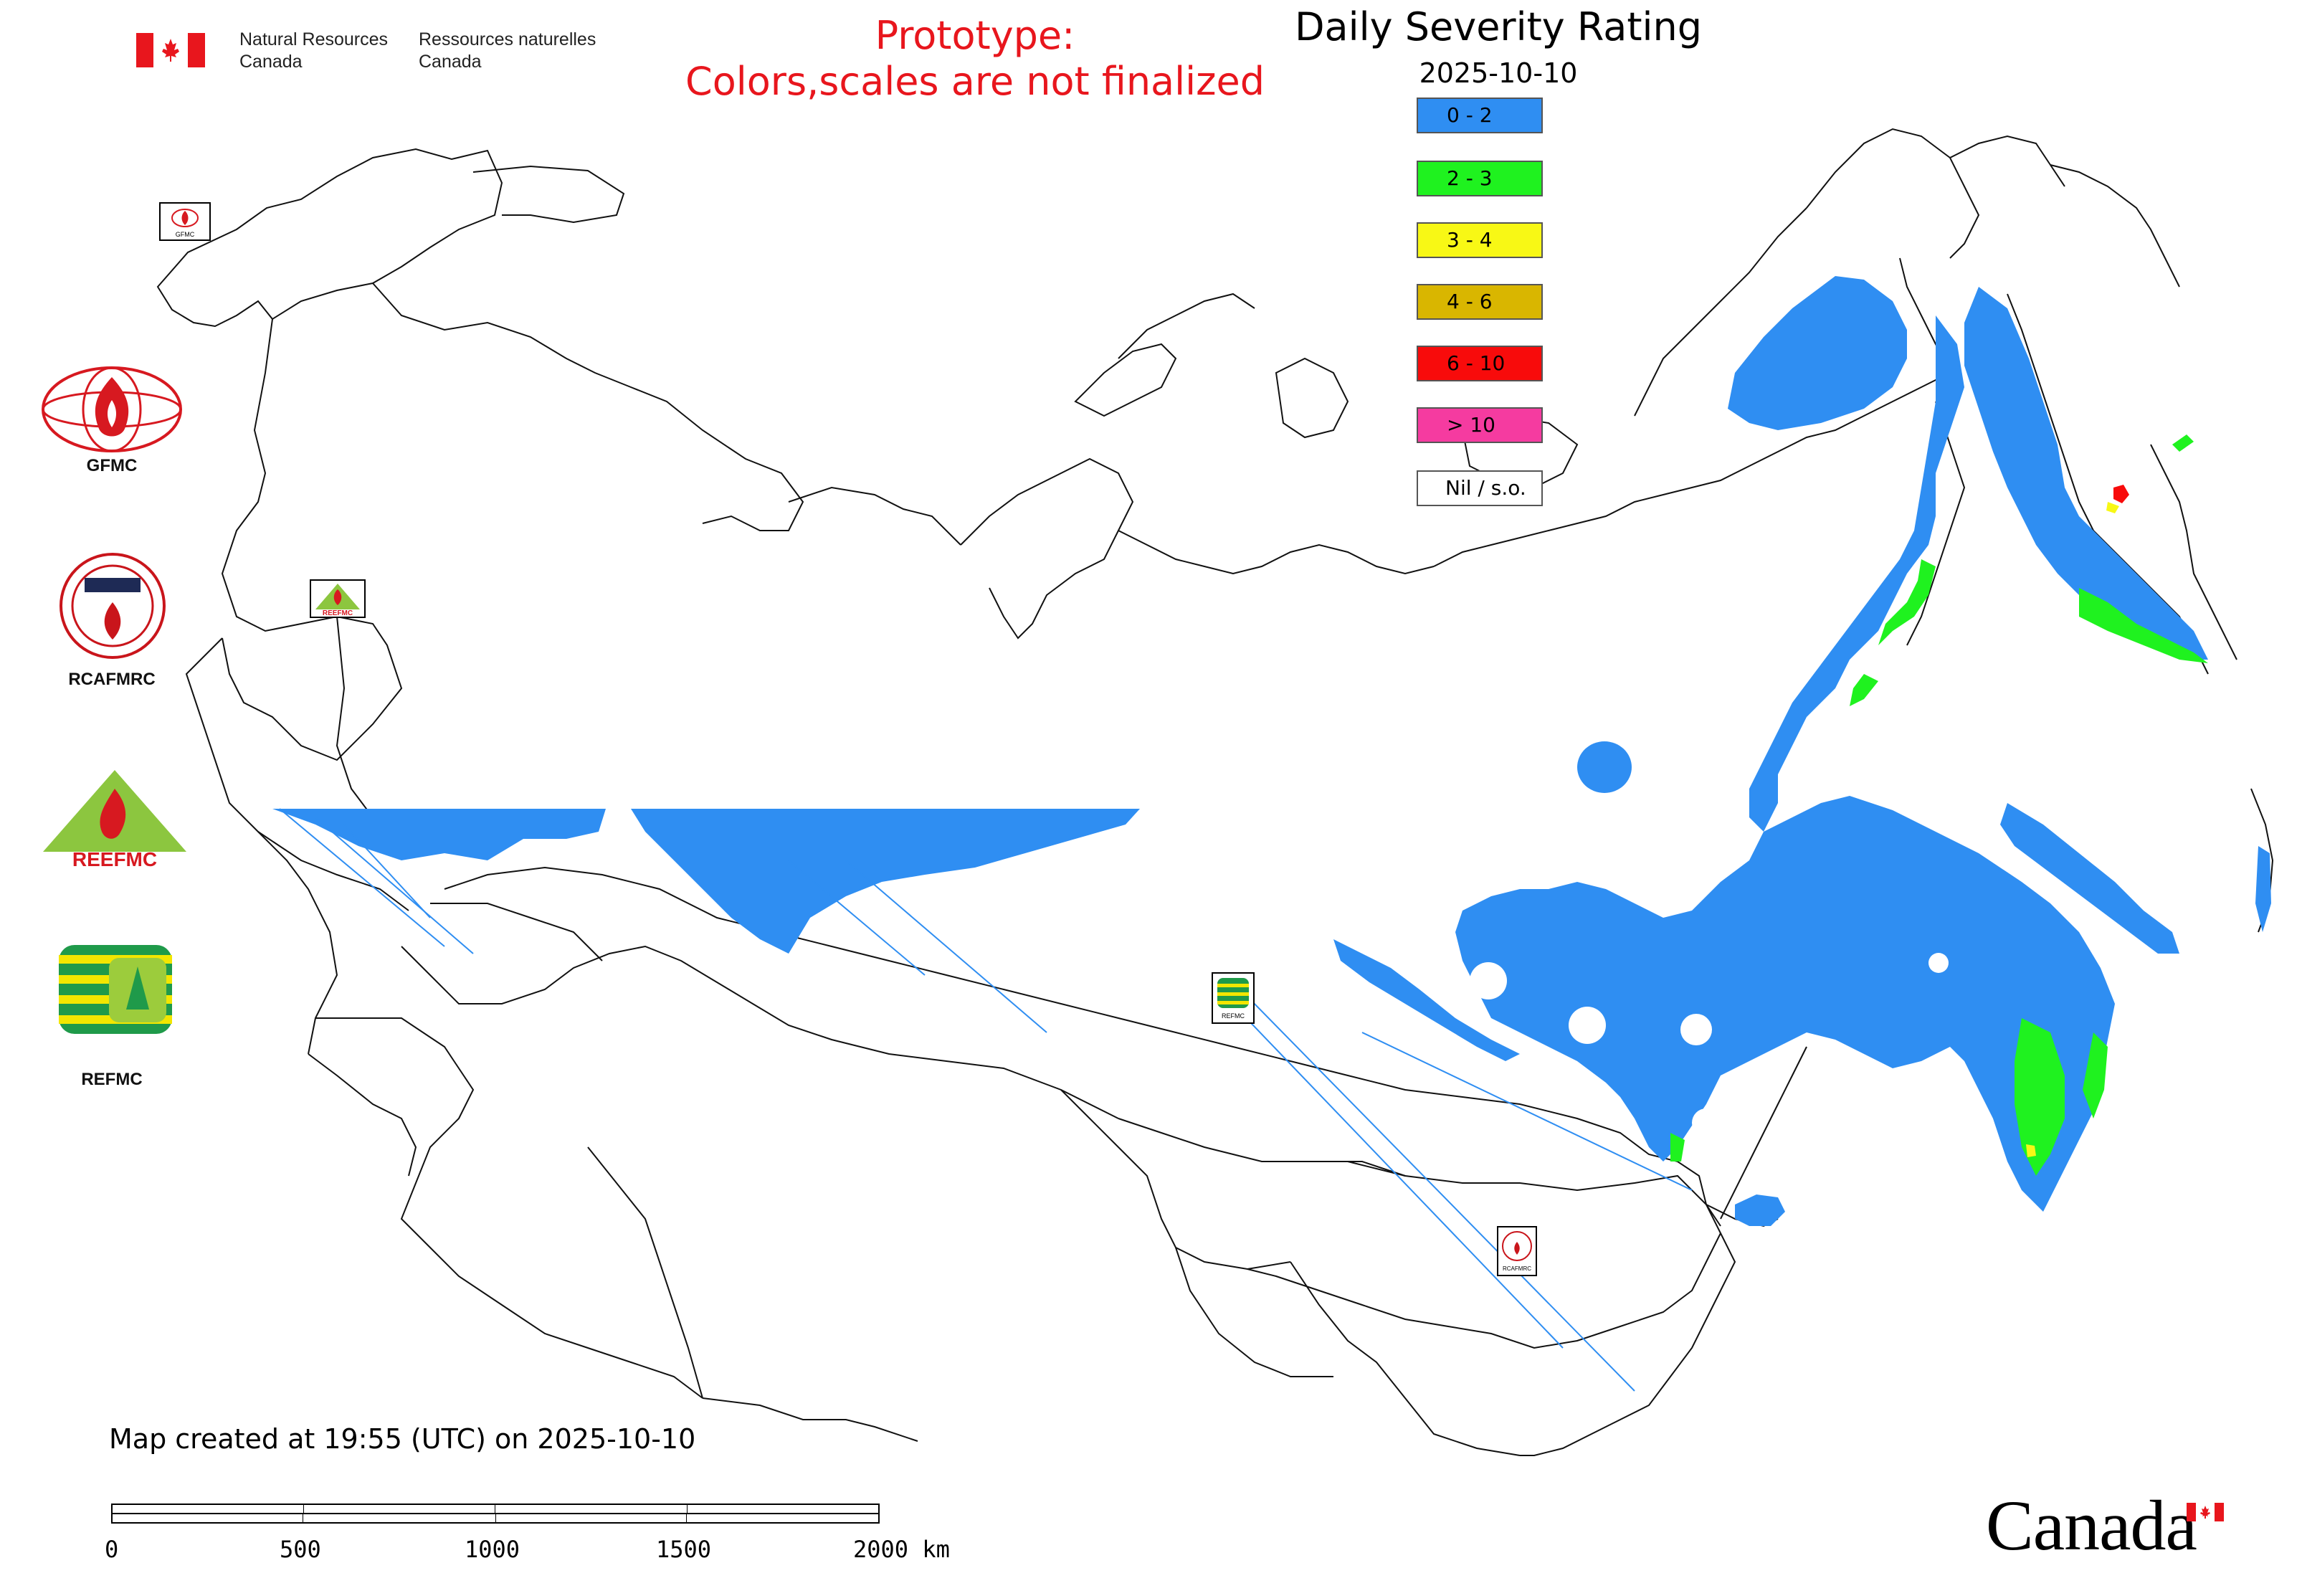 The image size is (2302, 1596). I want to click on reefmc-logo-text: REEFMC, so click(114, 859).